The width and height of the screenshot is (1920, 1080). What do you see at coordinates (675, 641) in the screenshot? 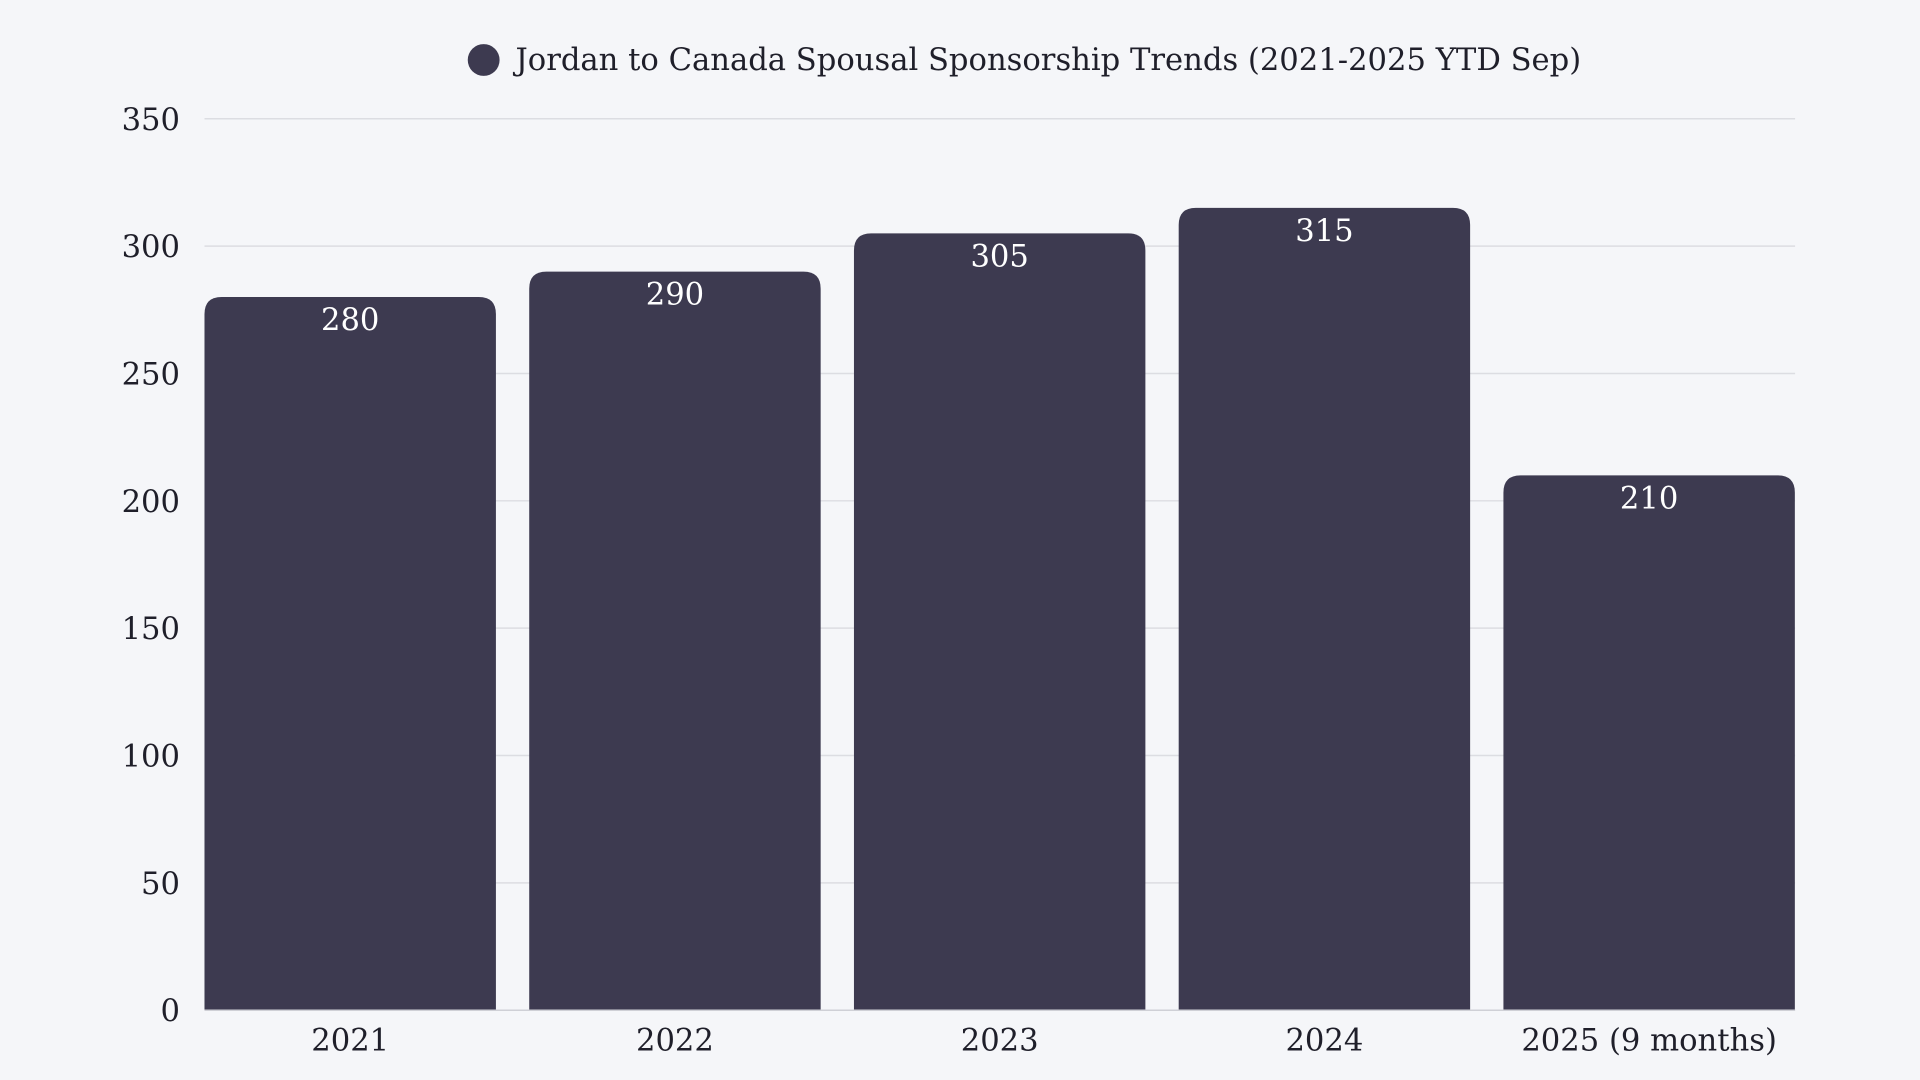
I see `bar-2022` at bounding box center [675, 641].